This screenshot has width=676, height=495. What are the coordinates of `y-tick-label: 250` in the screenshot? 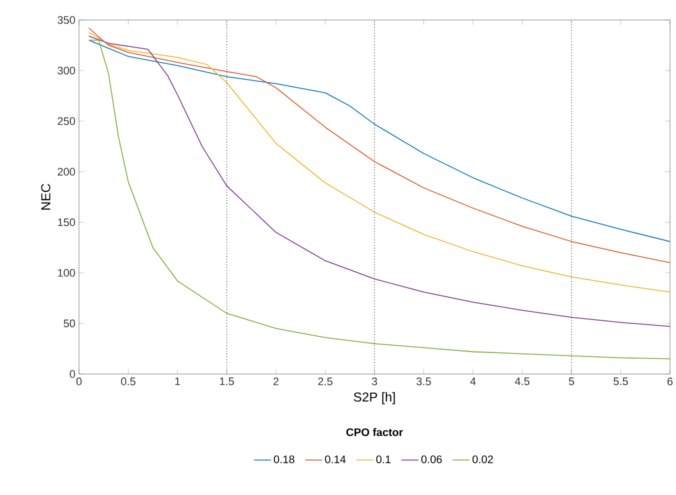 It's located at (67, 121).